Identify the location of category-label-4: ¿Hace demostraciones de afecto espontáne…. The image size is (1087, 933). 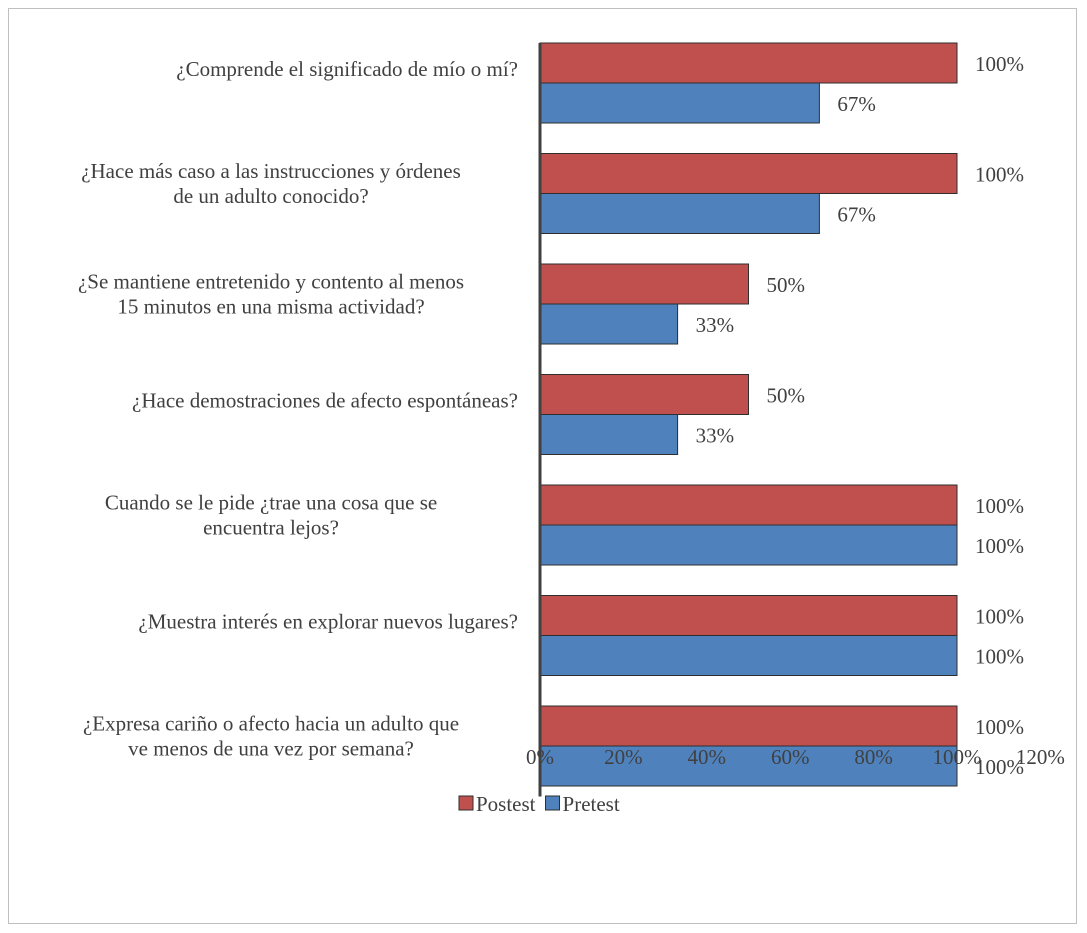
(325, 401).